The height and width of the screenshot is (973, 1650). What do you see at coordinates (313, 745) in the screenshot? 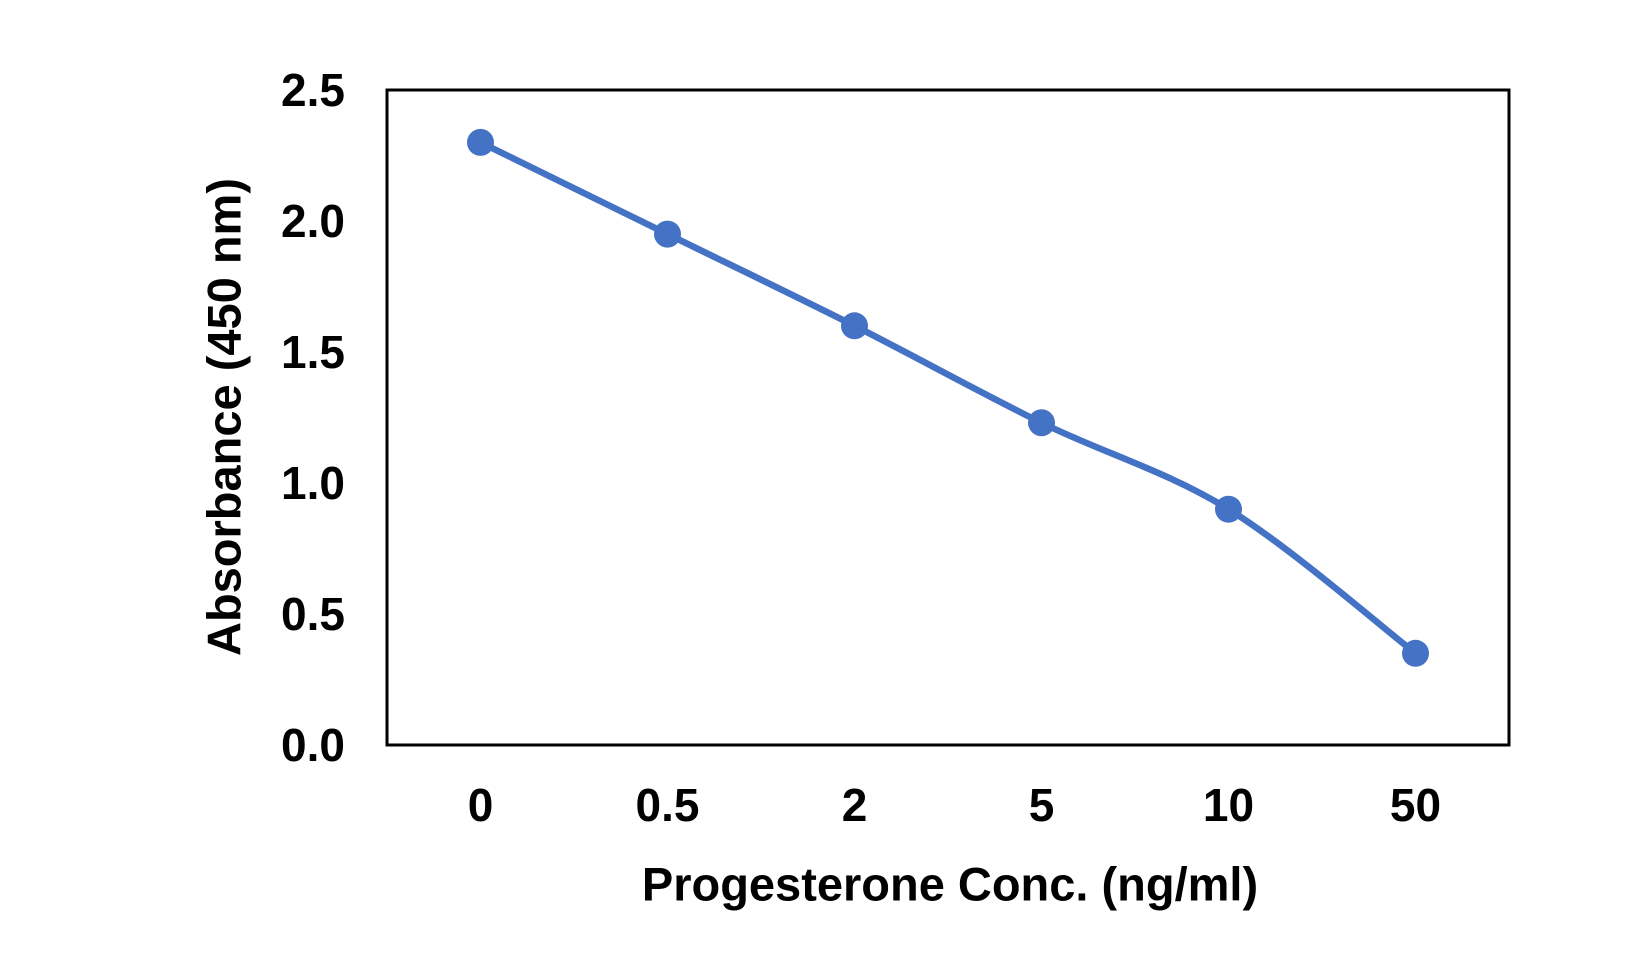
I see `y-tick-label: 0.0` at bounding box center [313, 745].